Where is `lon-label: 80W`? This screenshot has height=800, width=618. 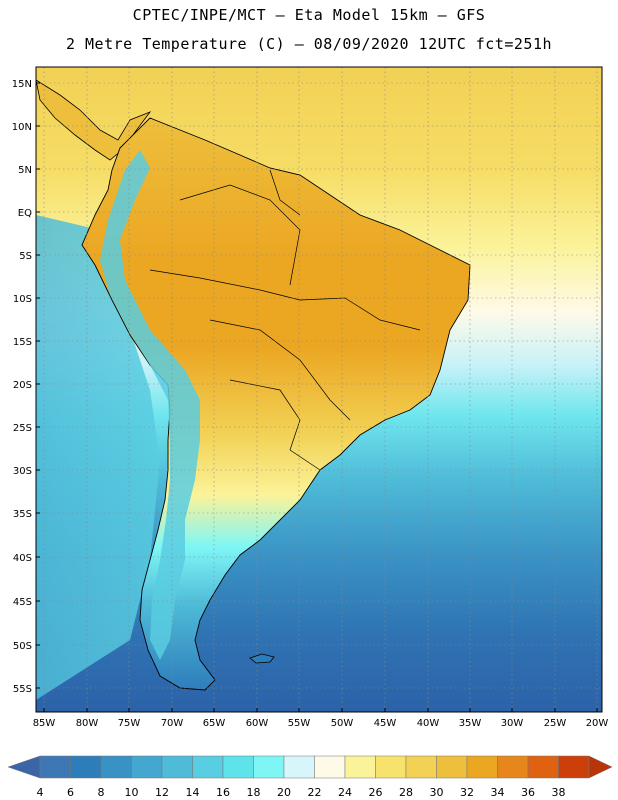
lon-label: 80W is located at coordinates (87, 723).